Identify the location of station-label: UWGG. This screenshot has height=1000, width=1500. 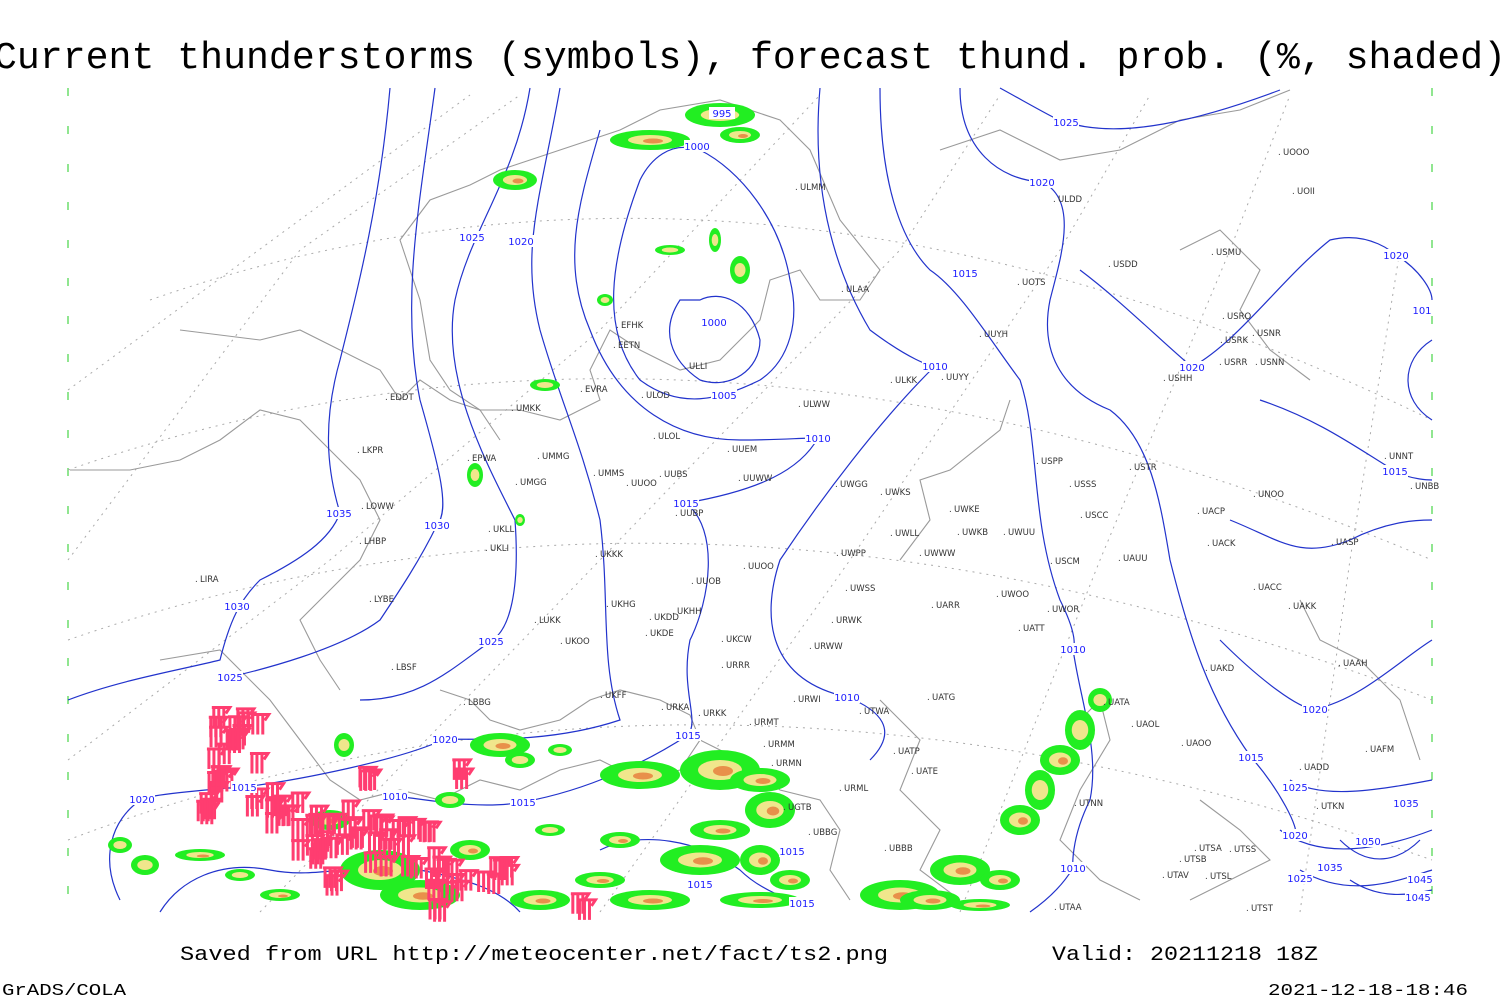
(854, 485).